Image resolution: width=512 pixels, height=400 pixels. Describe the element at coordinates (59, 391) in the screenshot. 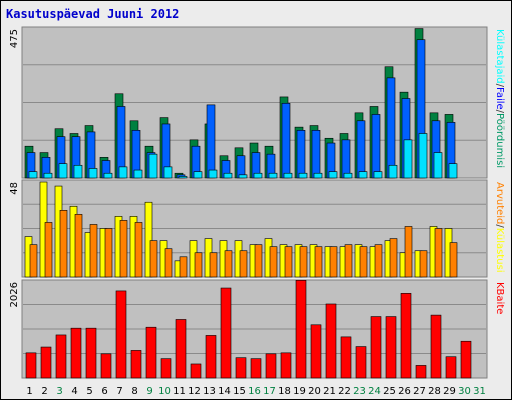

I see `day-label: 3` at that location.